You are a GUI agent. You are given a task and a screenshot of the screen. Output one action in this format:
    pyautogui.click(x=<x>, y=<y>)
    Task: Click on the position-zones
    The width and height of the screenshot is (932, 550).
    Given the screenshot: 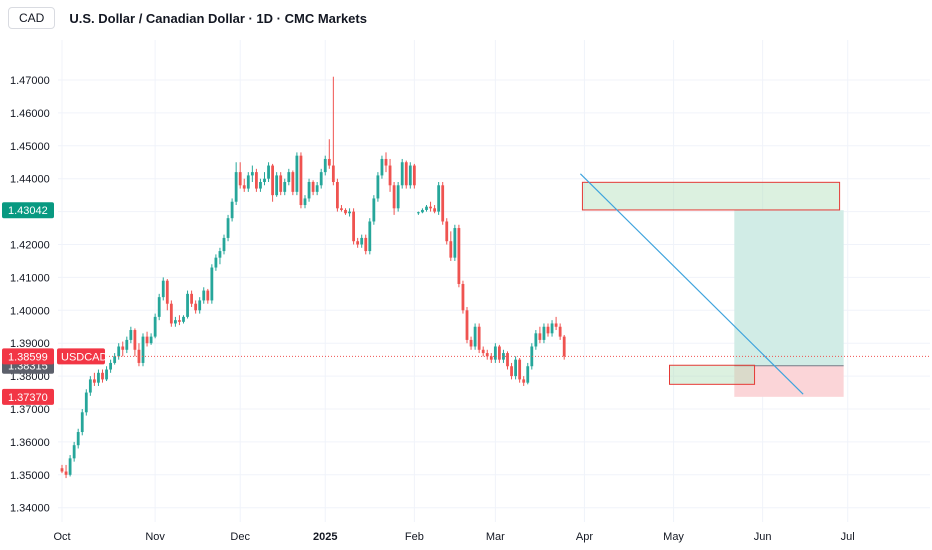 What is the action you would take?
    pyautogui.click(x=712, y=289)
    